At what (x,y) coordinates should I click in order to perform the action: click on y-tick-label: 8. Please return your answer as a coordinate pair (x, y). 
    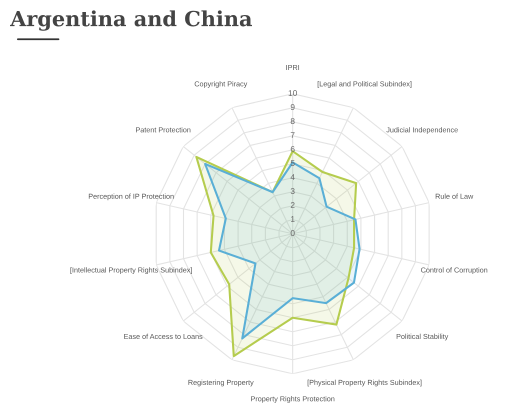
    Looking at the image, I should click on (292, 121).